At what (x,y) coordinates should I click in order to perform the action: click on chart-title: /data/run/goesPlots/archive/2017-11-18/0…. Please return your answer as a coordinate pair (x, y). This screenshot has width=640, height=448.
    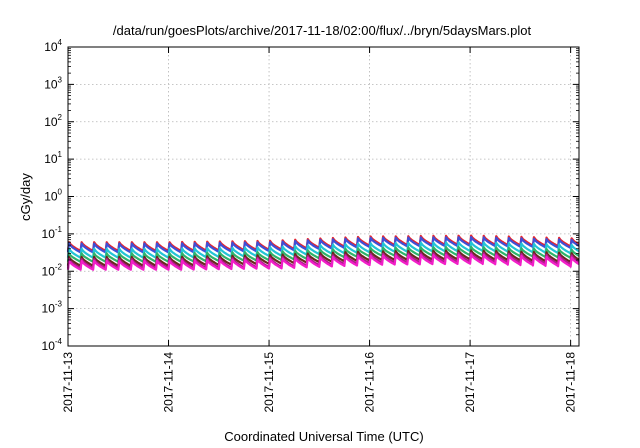
    Looking at the image, I should click on (322, 30).